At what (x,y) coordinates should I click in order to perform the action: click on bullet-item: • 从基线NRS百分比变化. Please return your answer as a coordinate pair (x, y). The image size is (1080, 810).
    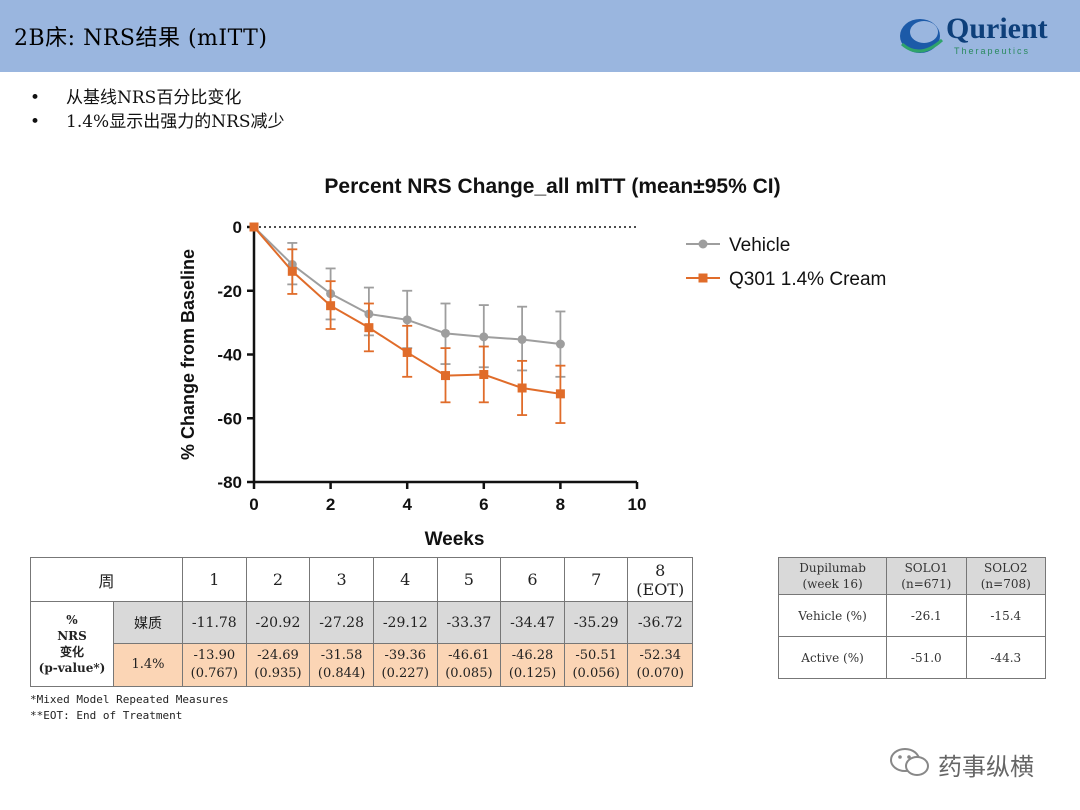
    Looking at the image, I should click on (157, 98).